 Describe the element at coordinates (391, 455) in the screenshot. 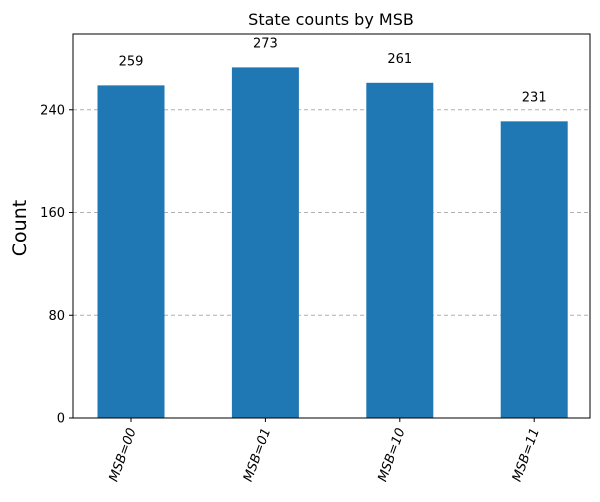

I see `x-tick-label: MSB=10` at that location.